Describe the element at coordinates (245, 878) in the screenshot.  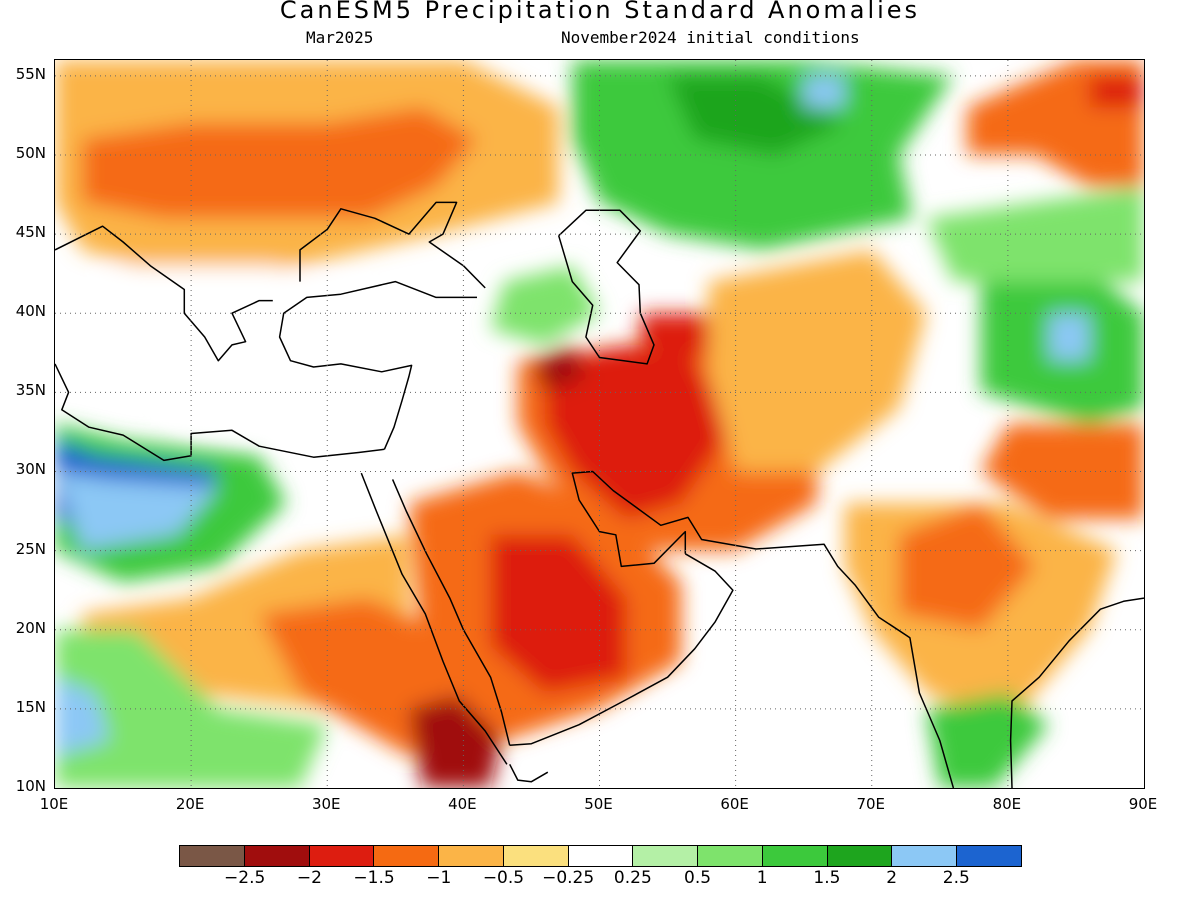
I see `colorbar-tick-label: −2.5` at that location.